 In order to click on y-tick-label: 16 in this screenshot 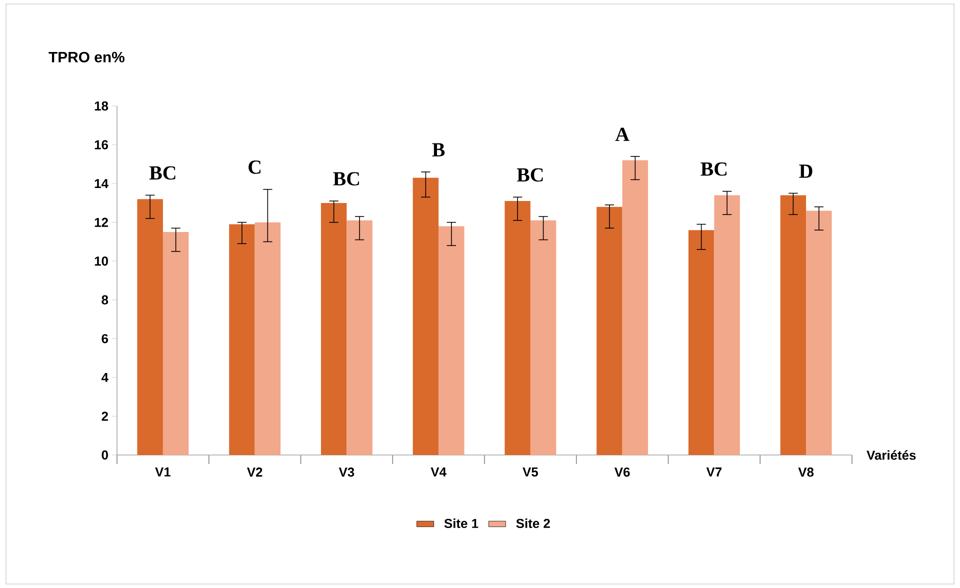, I will do `click(101, 145)`.